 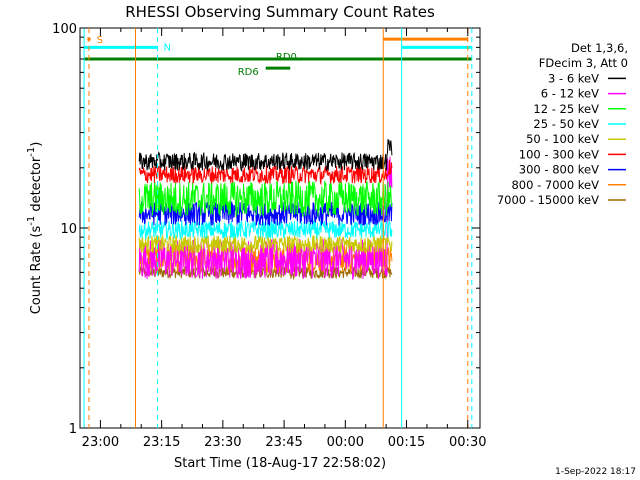 What do you see at coordinates (548, 200) in the screenshot?
I see `legend-label: 7000 - 15000 keV` at bounding box center [548, 200].